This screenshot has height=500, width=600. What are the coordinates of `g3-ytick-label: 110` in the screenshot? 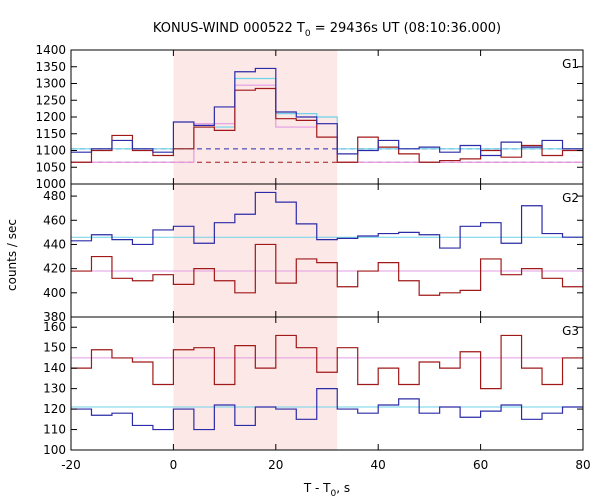 It's located at (54, 430).